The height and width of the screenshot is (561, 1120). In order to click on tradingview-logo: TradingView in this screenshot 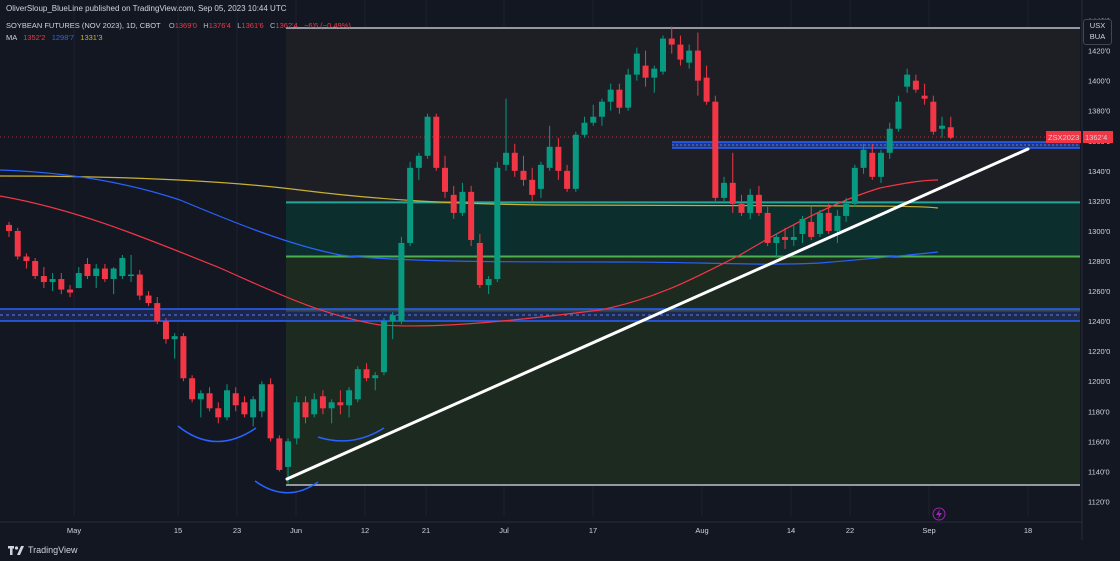, I will do `click(43, 550)`.